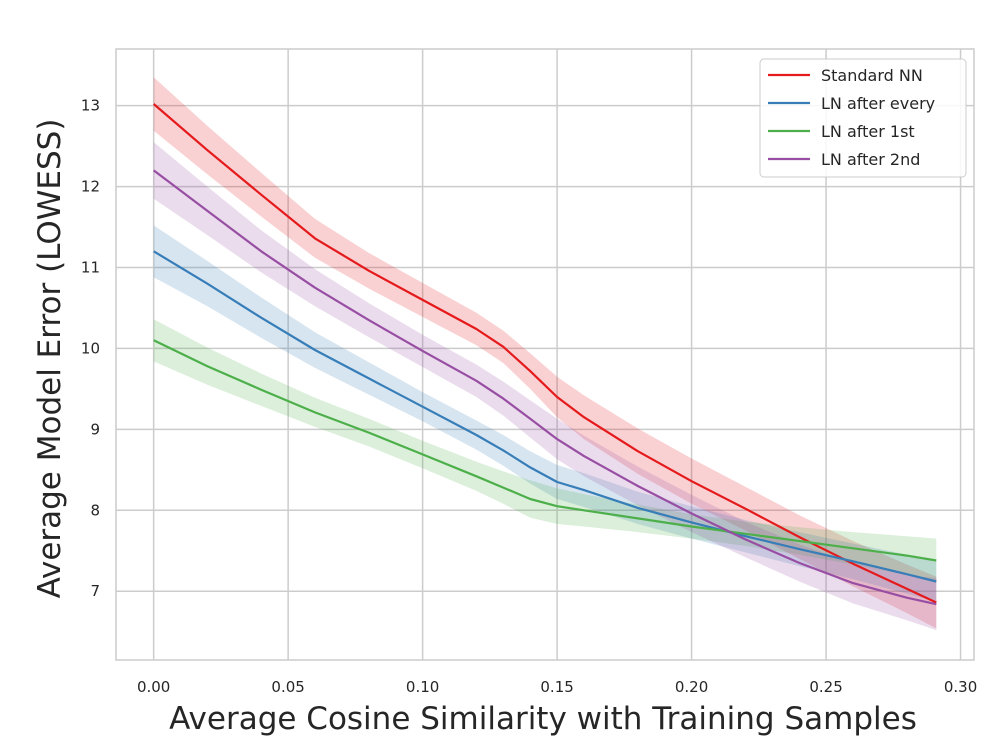 The height and width of the screenshot is (747, 997). Describe the element at coordinates (825, 687) in the screenshot. I see `x-tick-label: 0.25` at that location.